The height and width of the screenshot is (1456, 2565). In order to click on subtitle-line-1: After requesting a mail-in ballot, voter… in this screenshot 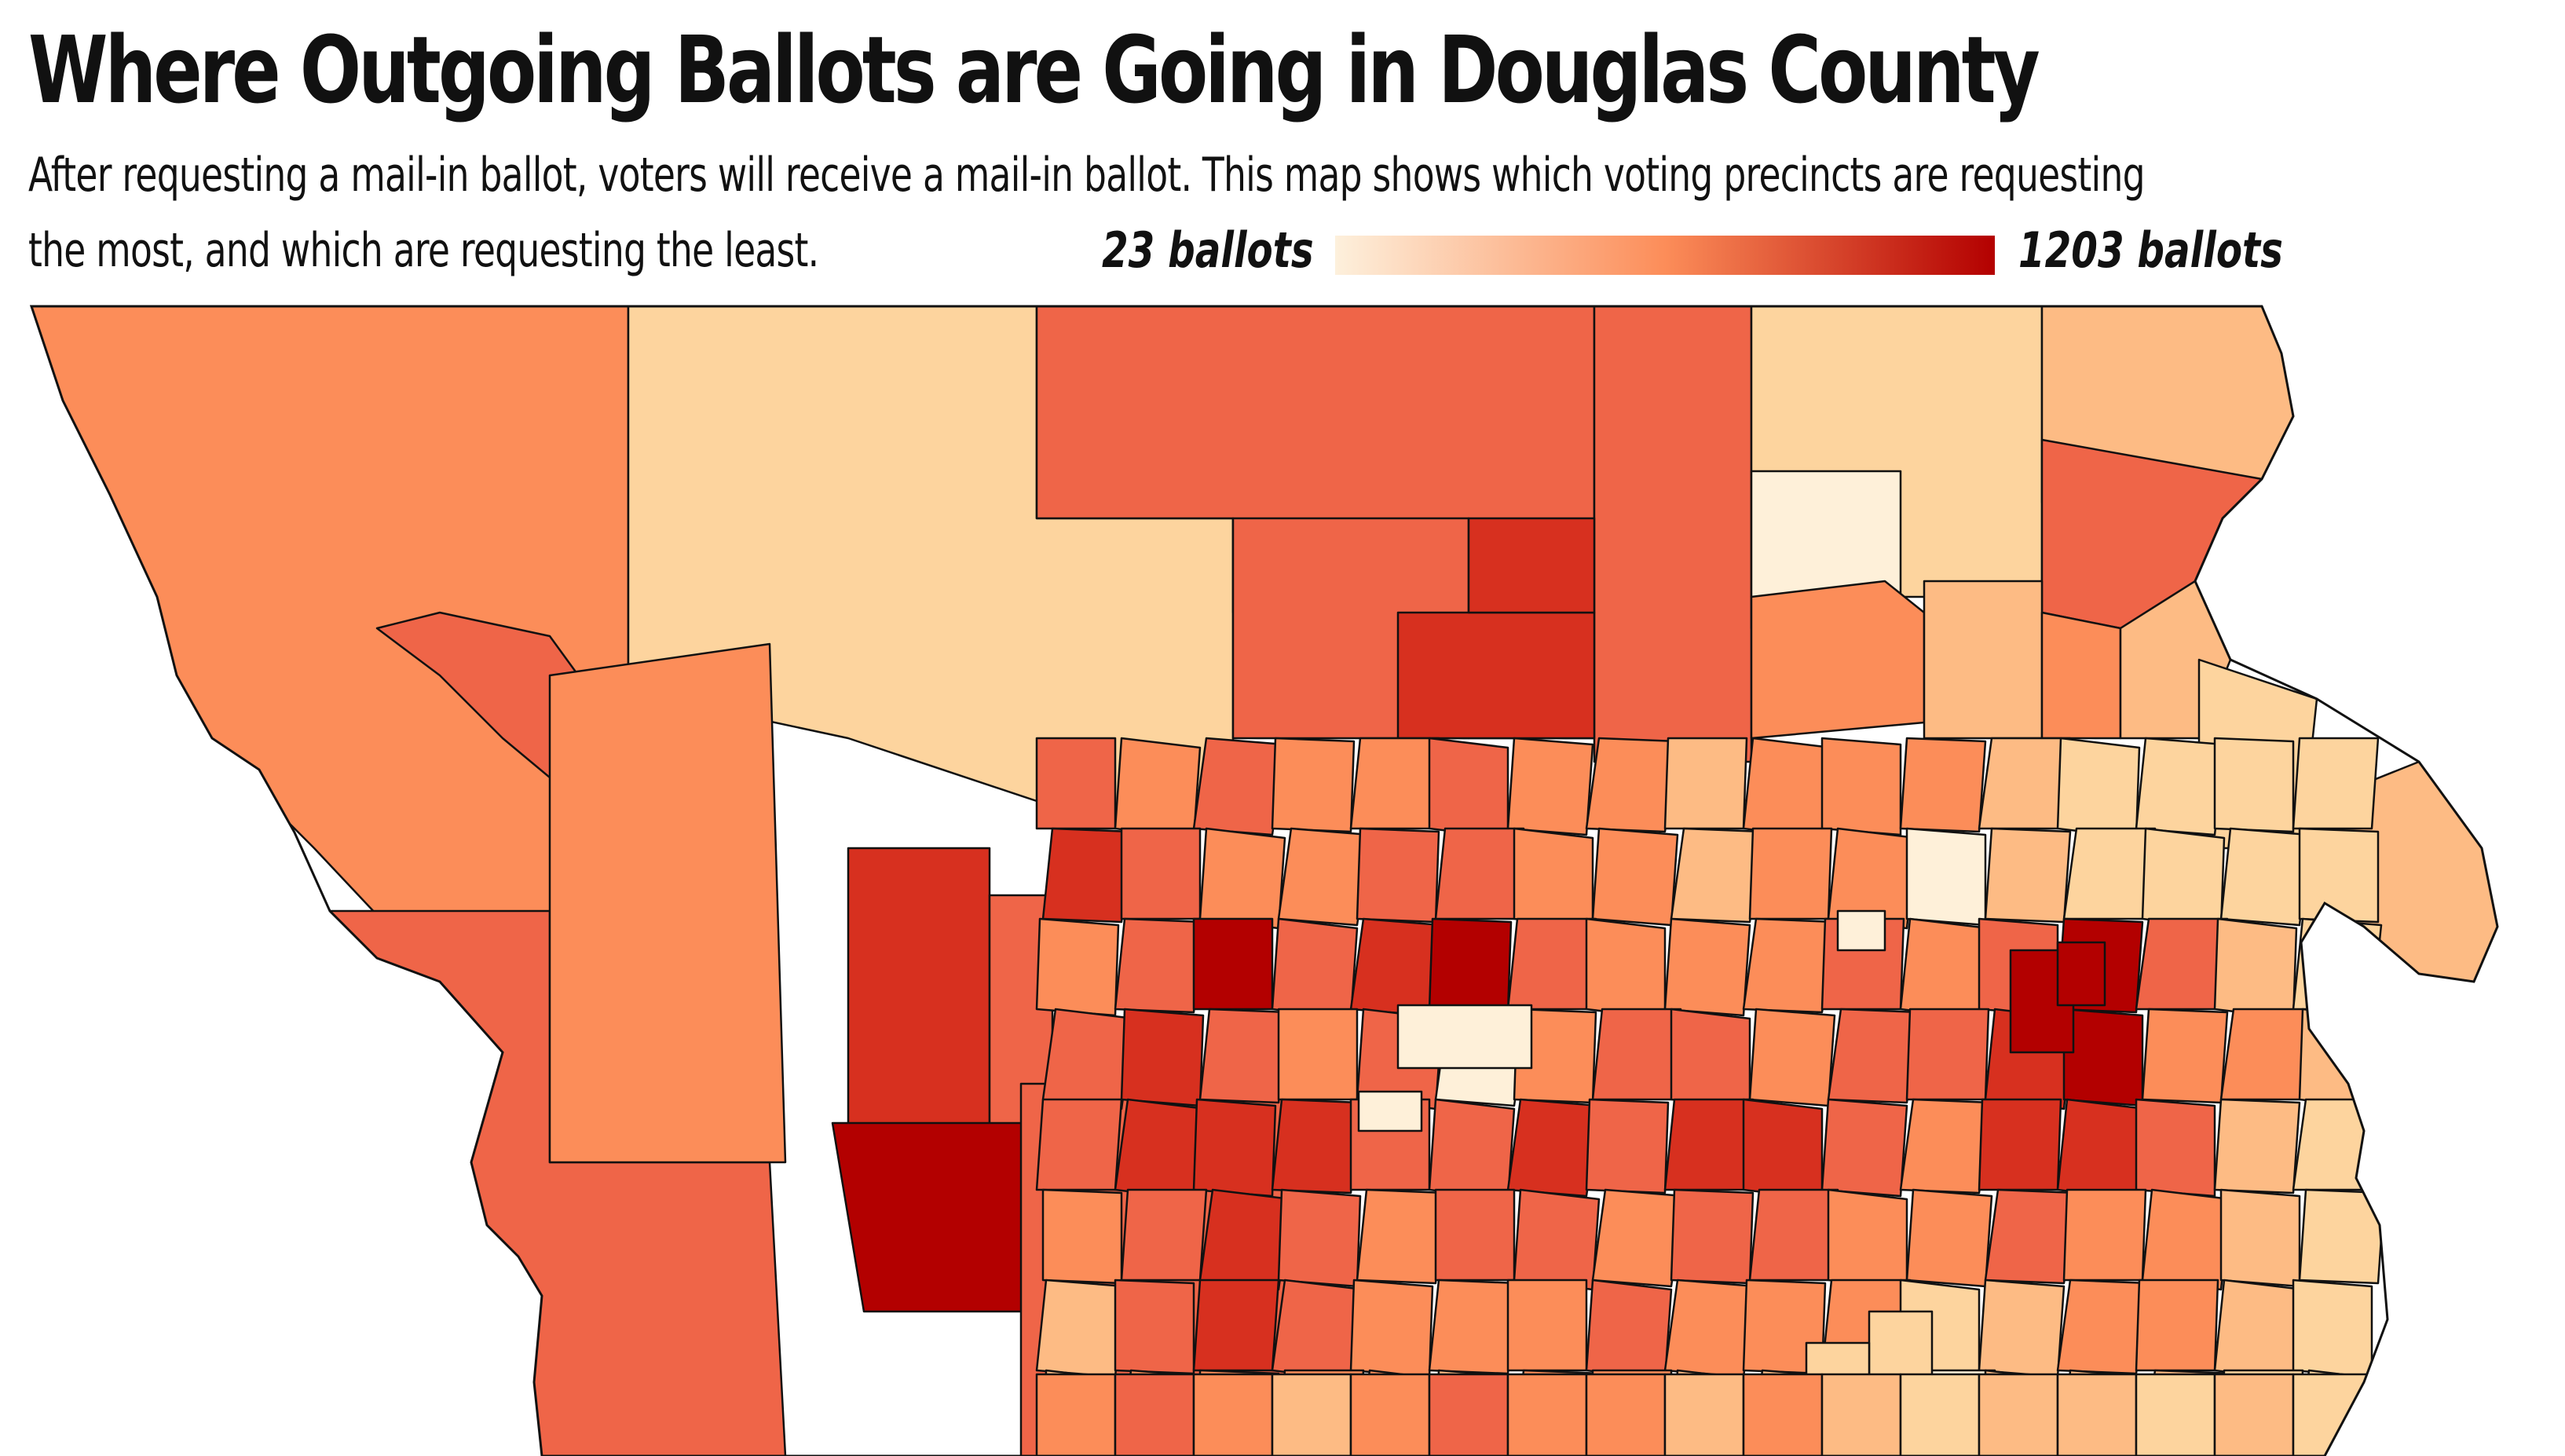, I will do `click(1087, 175)`.